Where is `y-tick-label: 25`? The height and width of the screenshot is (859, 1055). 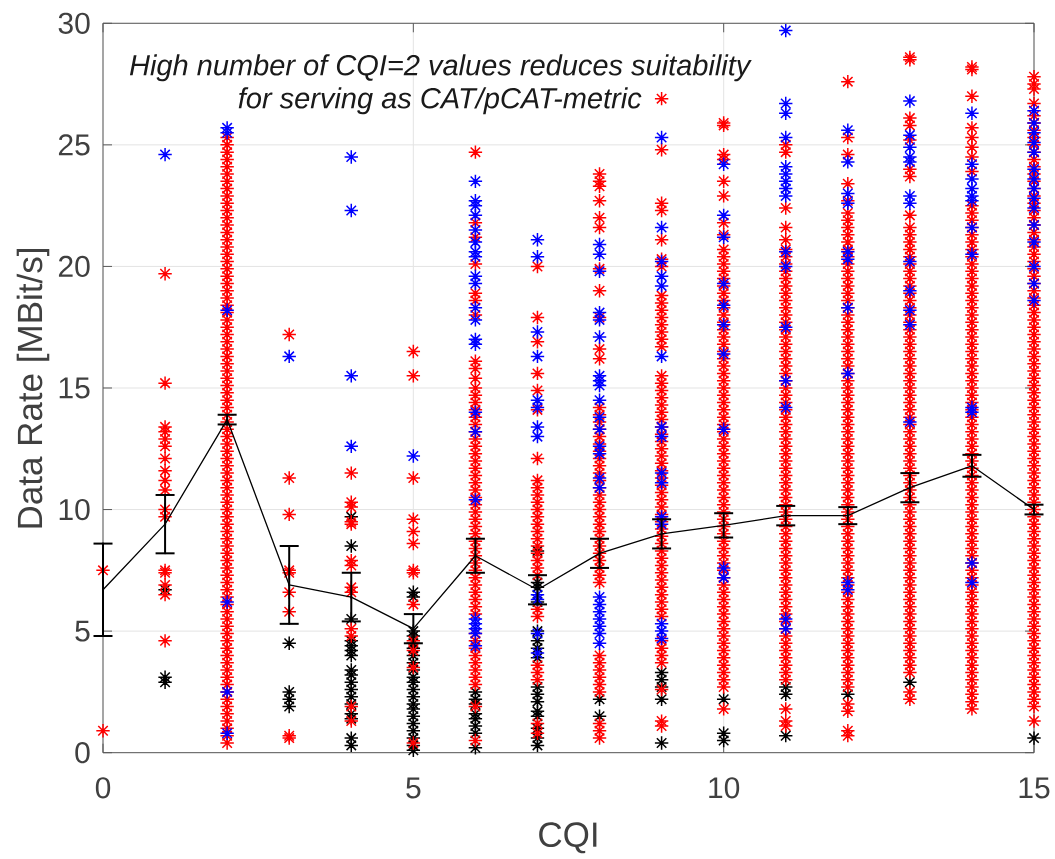
y-tick-label: 25 is located at coordinates (74, 145).